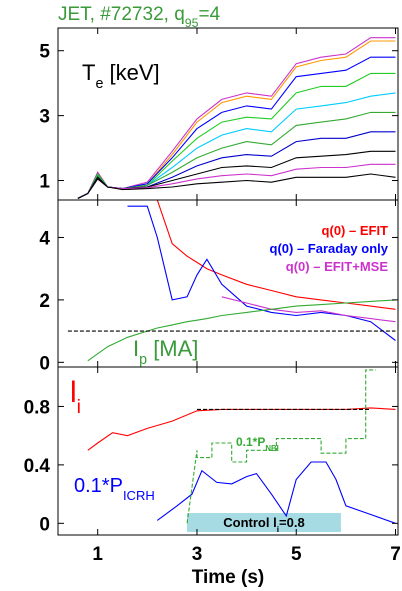 Image resolution: width=402 pixels, height=591 pixels. Describe the element at coordinates (37, 466) in the screenshot. I see `y-tick-label: 0.4` at that location.